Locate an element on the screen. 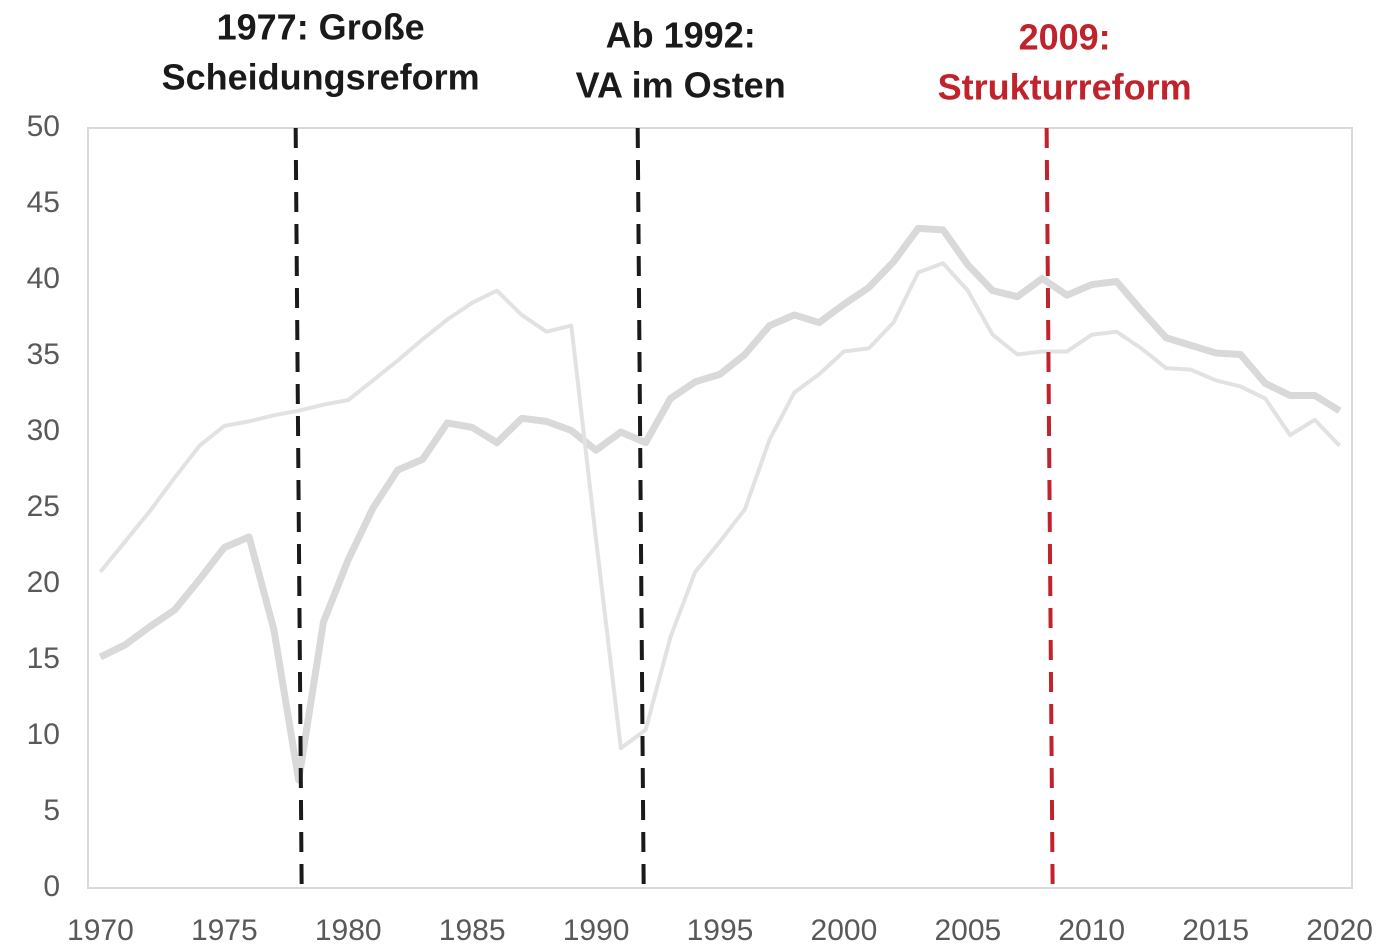 The height and width of the screenshot is (952, 1377). x-tick-label: 1970 is located at coordinates (100, 930).